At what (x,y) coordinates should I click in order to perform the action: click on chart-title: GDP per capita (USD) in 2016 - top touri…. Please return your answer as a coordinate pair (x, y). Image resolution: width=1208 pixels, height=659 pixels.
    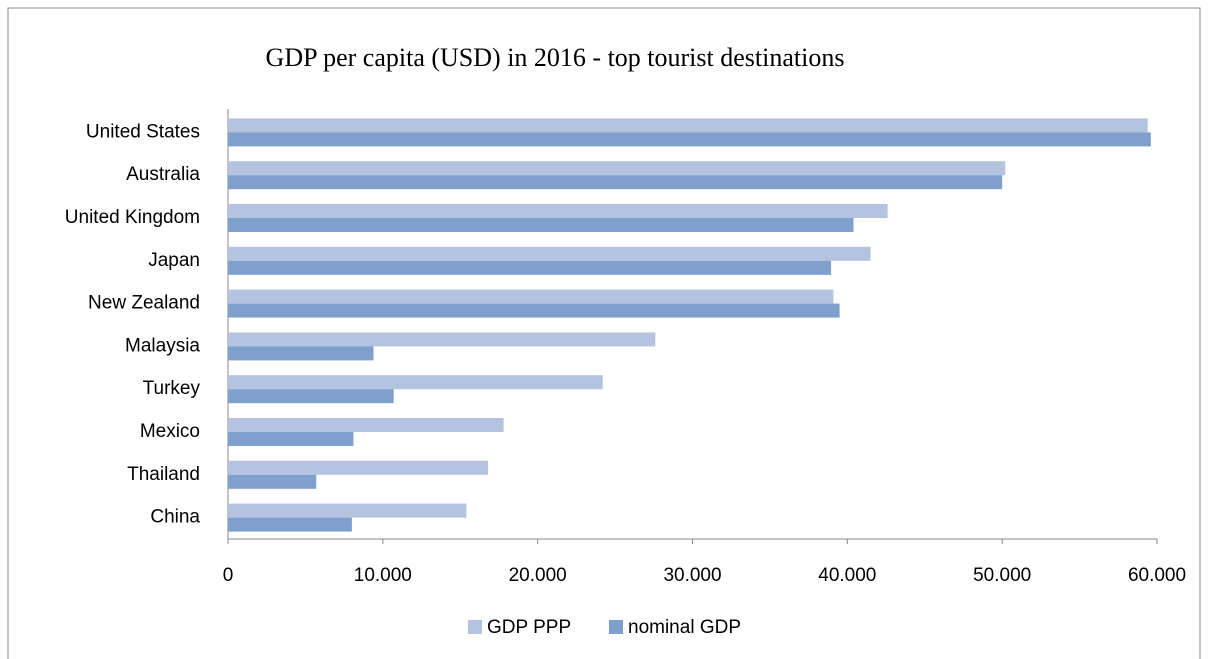
    Looking at the image, I should click on (555, 57).